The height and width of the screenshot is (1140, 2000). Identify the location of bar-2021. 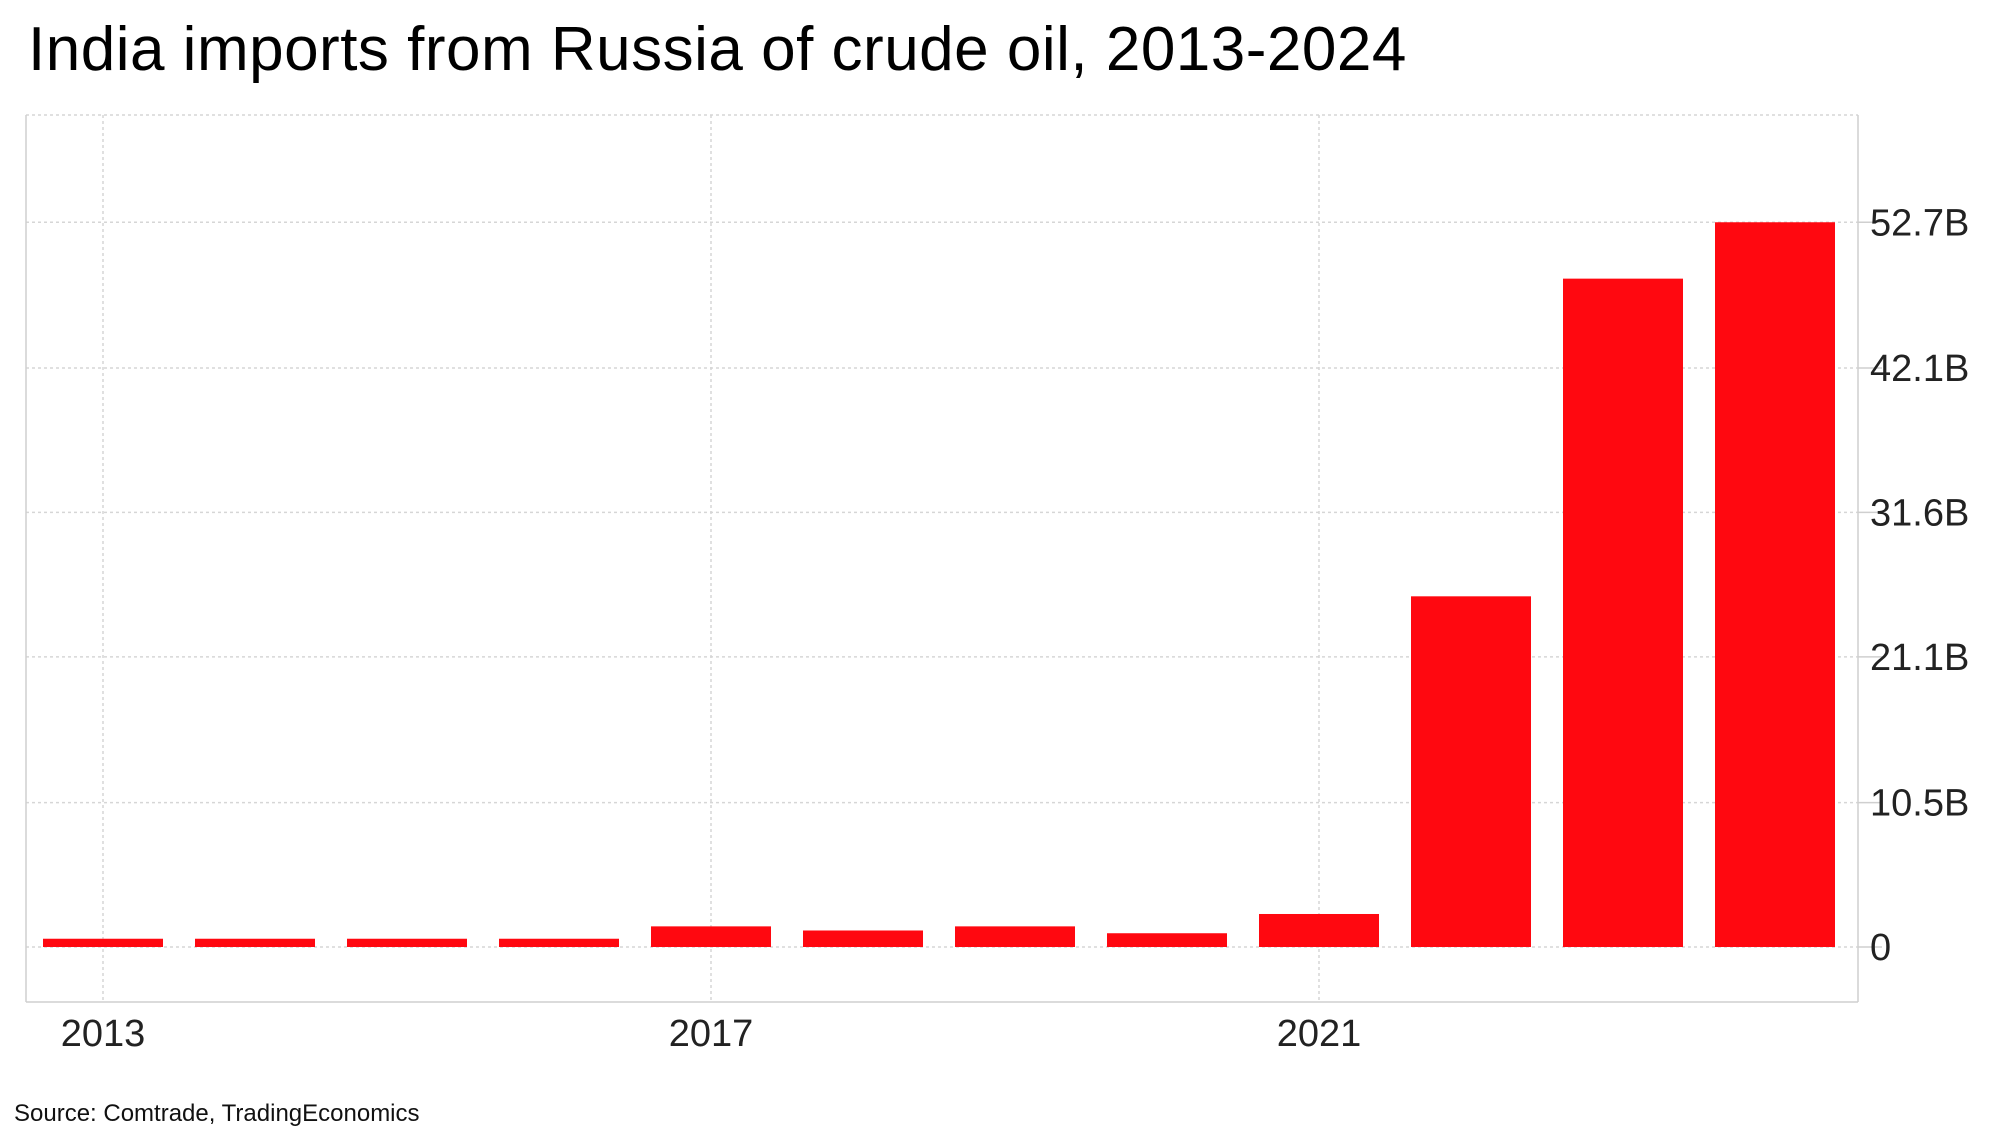
(1319, 930).